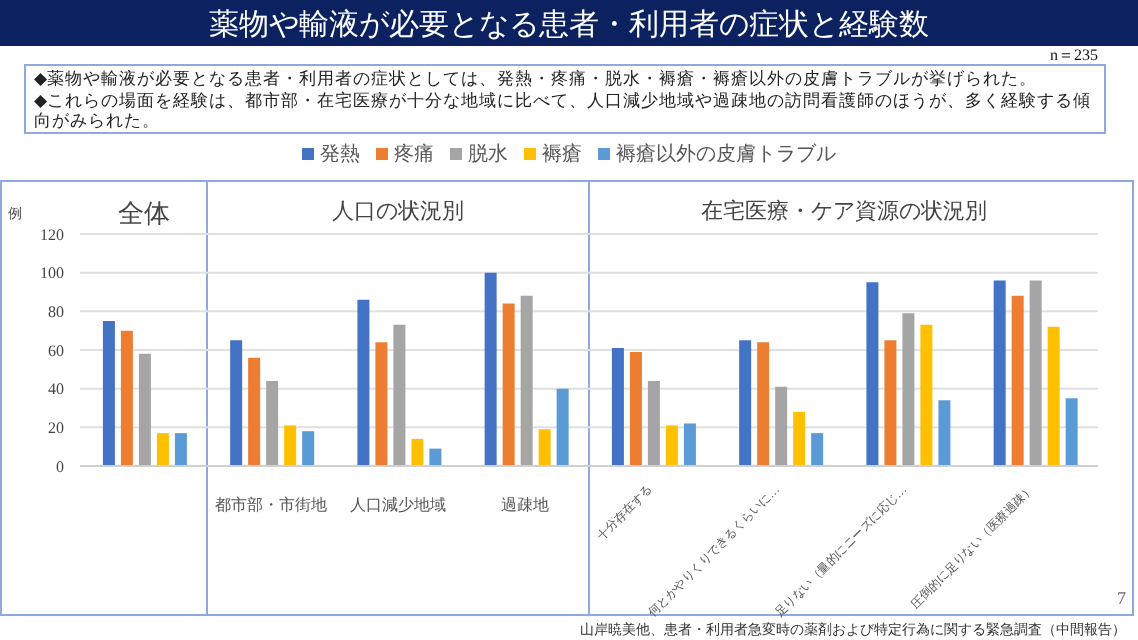  What do you see at coordinates (398, 505) in the screenshot?
I see `x-tick-label: 人口減少地域` at bounding box center [398, 505].